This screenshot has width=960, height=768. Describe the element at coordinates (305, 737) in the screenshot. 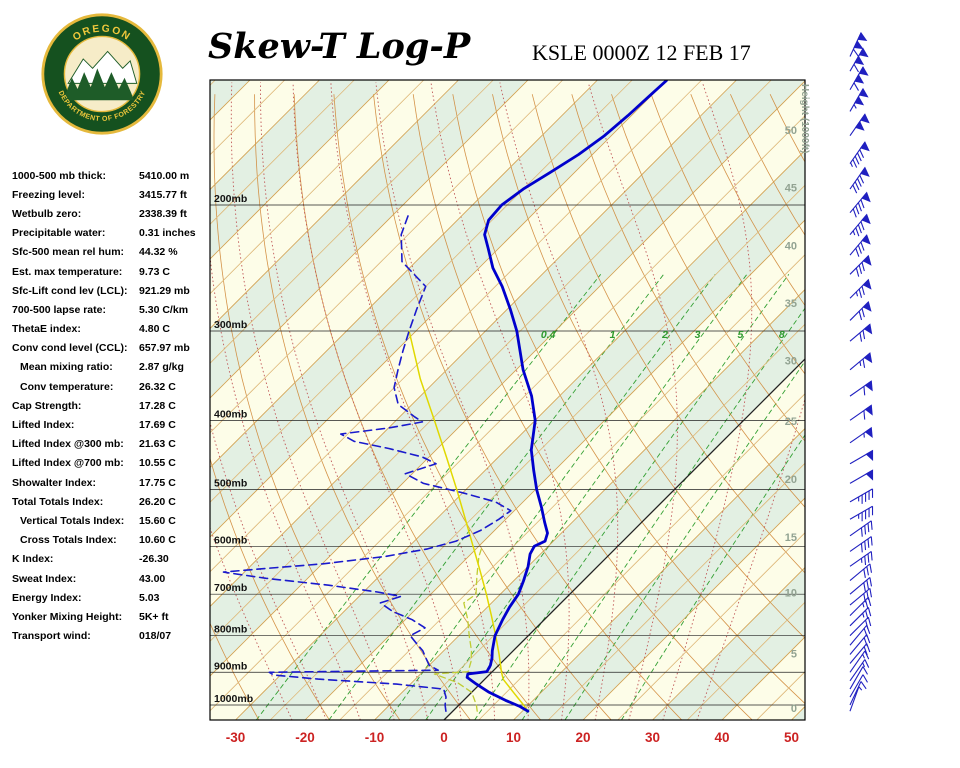

I see `temp-axis-label: -20` at that location.